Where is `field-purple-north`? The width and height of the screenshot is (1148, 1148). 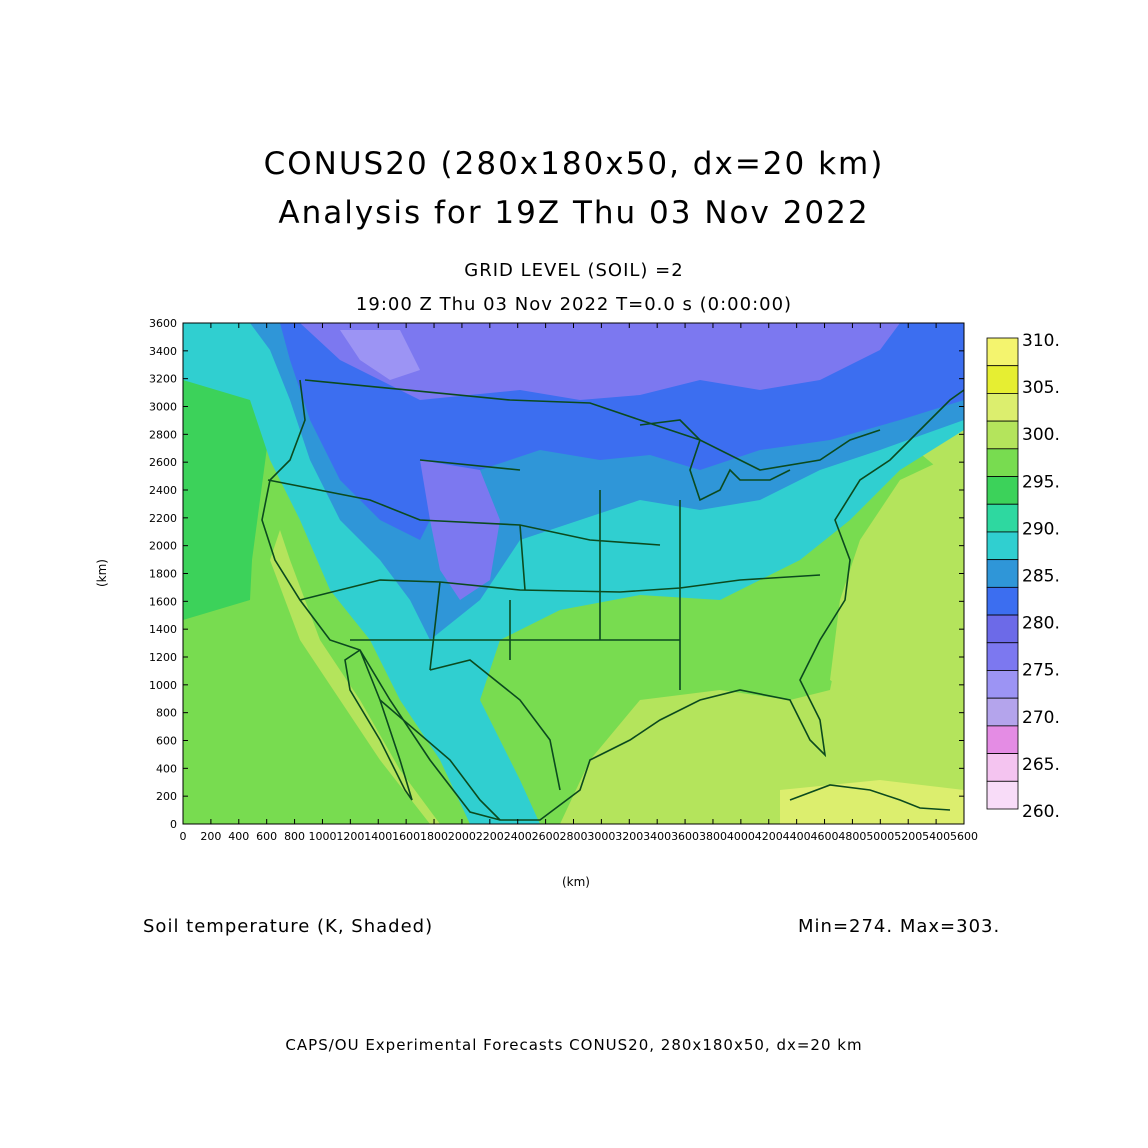 field-purple-north is located at coordinates (600, 361).